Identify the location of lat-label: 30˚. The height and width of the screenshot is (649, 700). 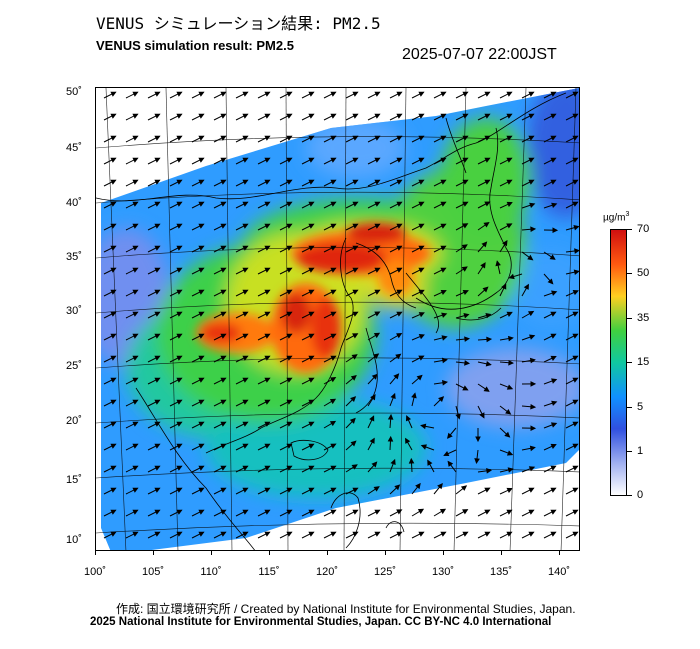
(74, 311).